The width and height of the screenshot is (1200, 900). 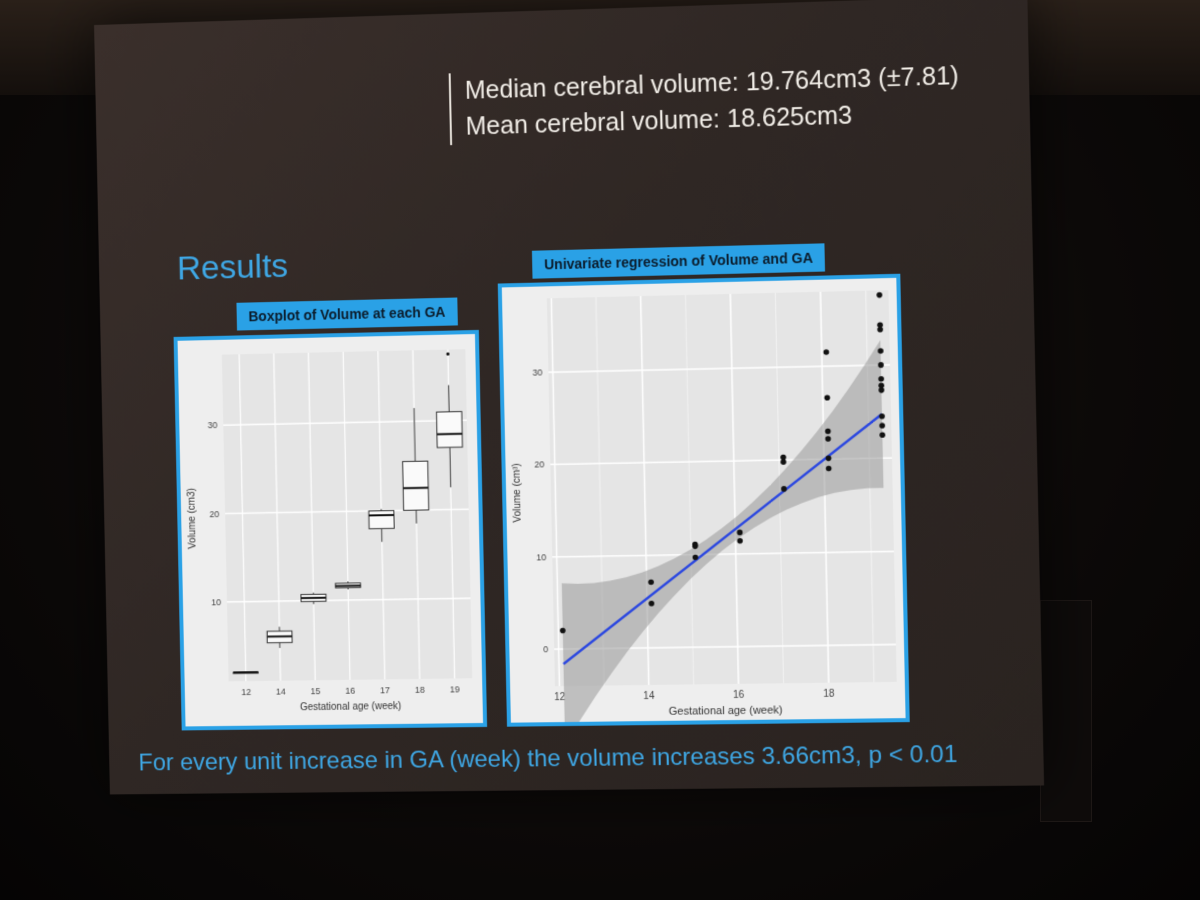 What do you see at coordinates (315, 691) in the screenshot?
I see `x-tick-label: 15` at bounding box center [315, 691].